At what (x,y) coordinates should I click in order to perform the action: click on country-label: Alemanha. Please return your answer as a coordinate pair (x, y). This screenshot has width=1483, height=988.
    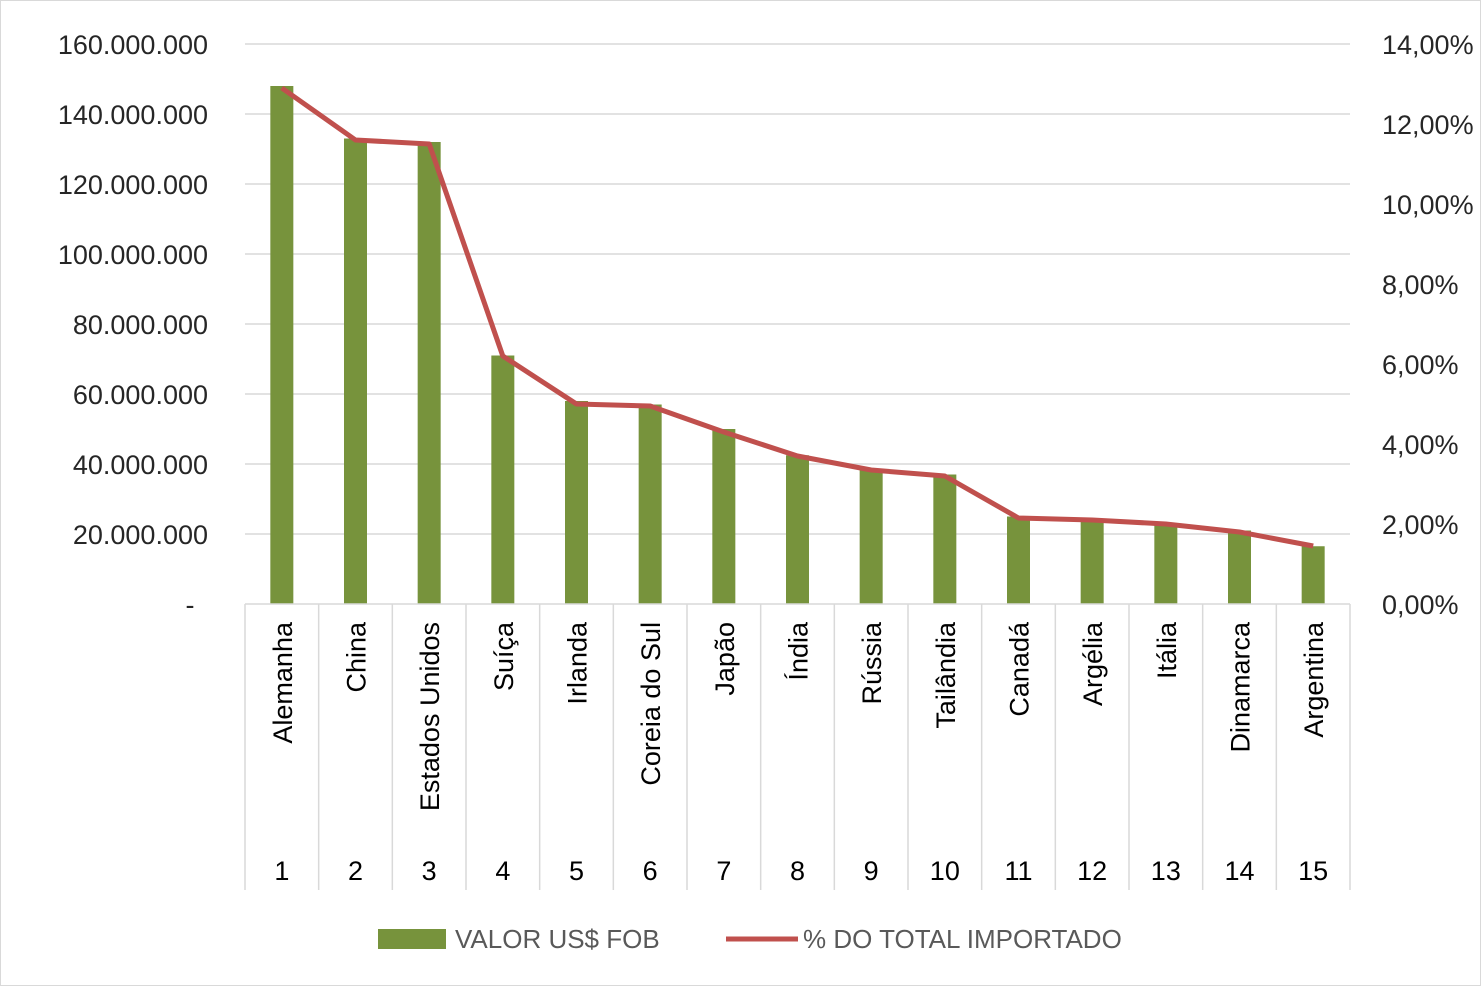
    Looking at the image, I should click on (283, 682).